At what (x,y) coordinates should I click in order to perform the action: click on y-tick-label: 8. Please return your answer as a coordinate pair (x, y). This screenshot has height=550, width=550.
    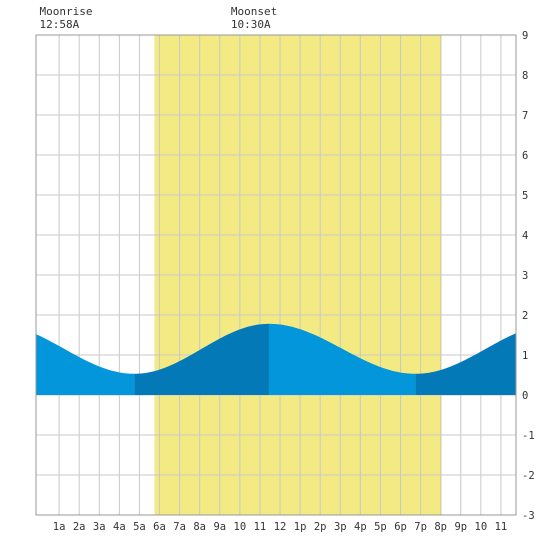
    Looking at the image, I should click on (525, 76).